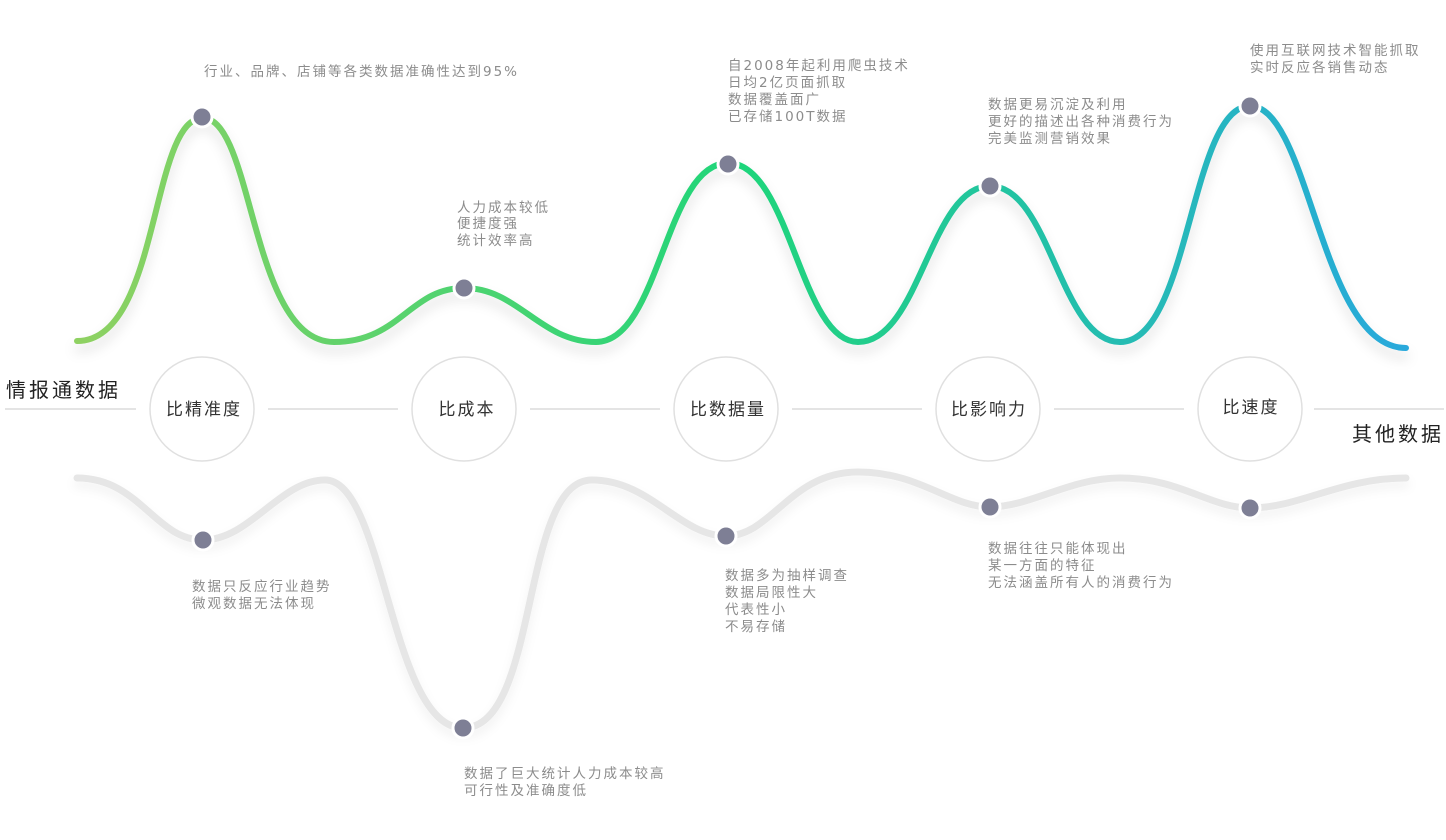  Describe the element at coordinates (787, 83) in the screenshot. I see `note-line: 日均2亿页面抓取` at that location.